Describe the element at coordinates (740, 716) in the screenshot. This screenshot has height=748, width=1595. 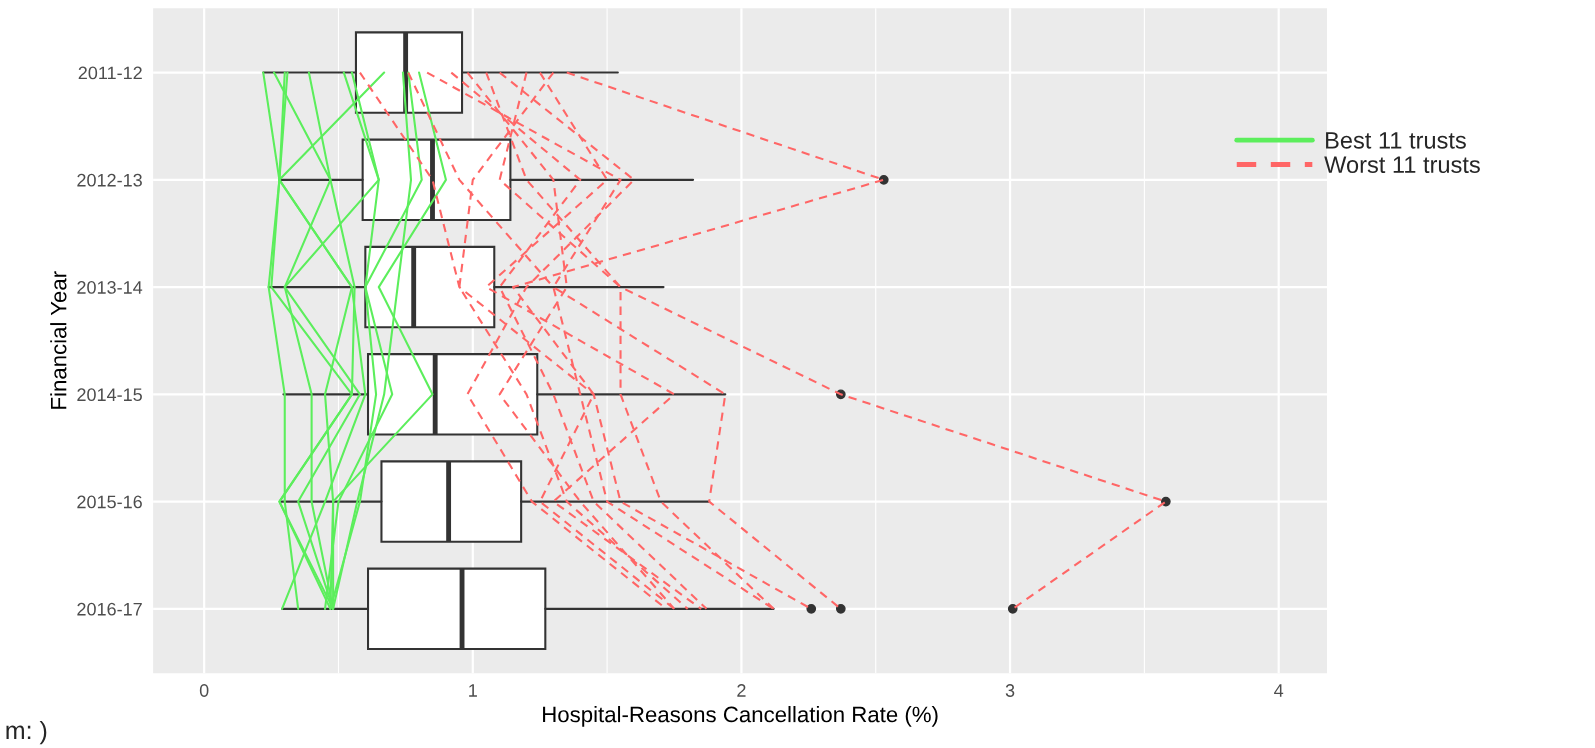
I see `x-axis-title: Hospital-Reasons Cancellation Rate (%)` at that location.